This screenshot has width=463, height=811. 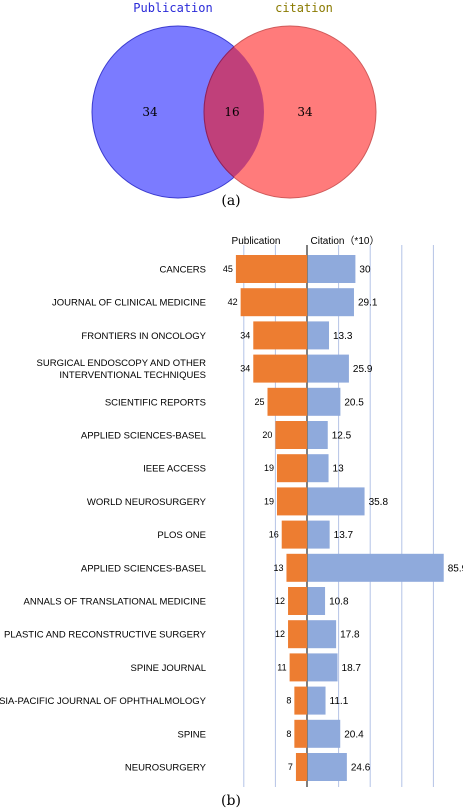 I want to click on publication-value-label: 7, so click(x=290, y=767).